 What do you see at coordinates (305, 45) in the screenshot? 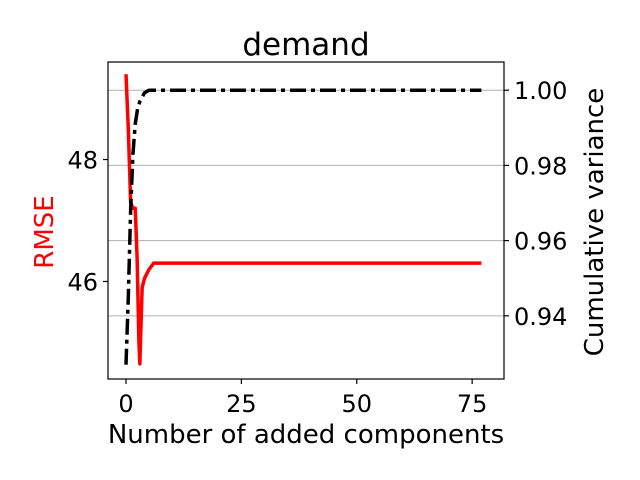
I see `chart-title: demand` at bounding box center [305, 45].